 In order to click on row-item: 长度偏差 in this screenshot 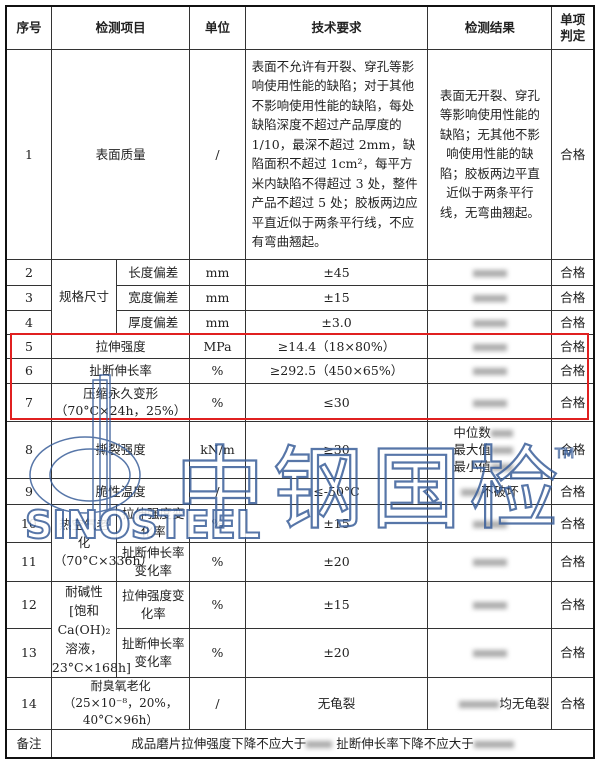, I will do `click(153, 272)`.